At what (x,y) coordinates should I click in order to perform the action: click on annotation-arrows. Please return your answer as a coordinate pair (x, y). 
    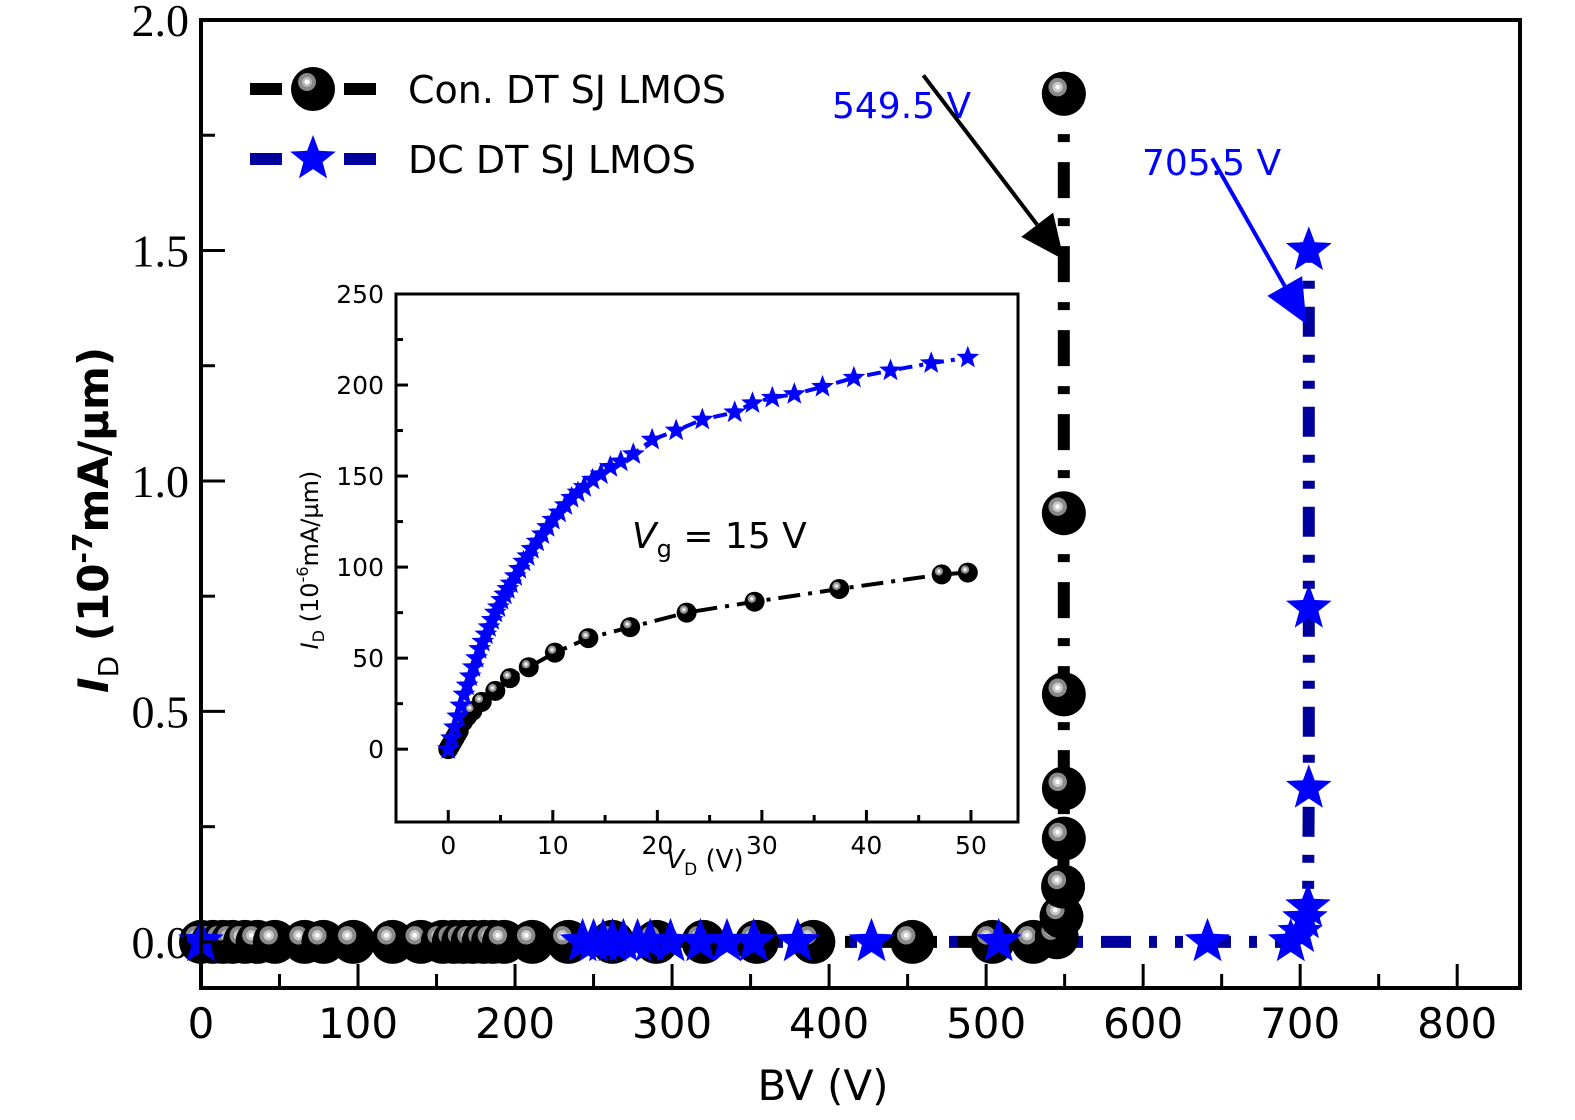
    Looking at the image, I should click on (1114, 199).